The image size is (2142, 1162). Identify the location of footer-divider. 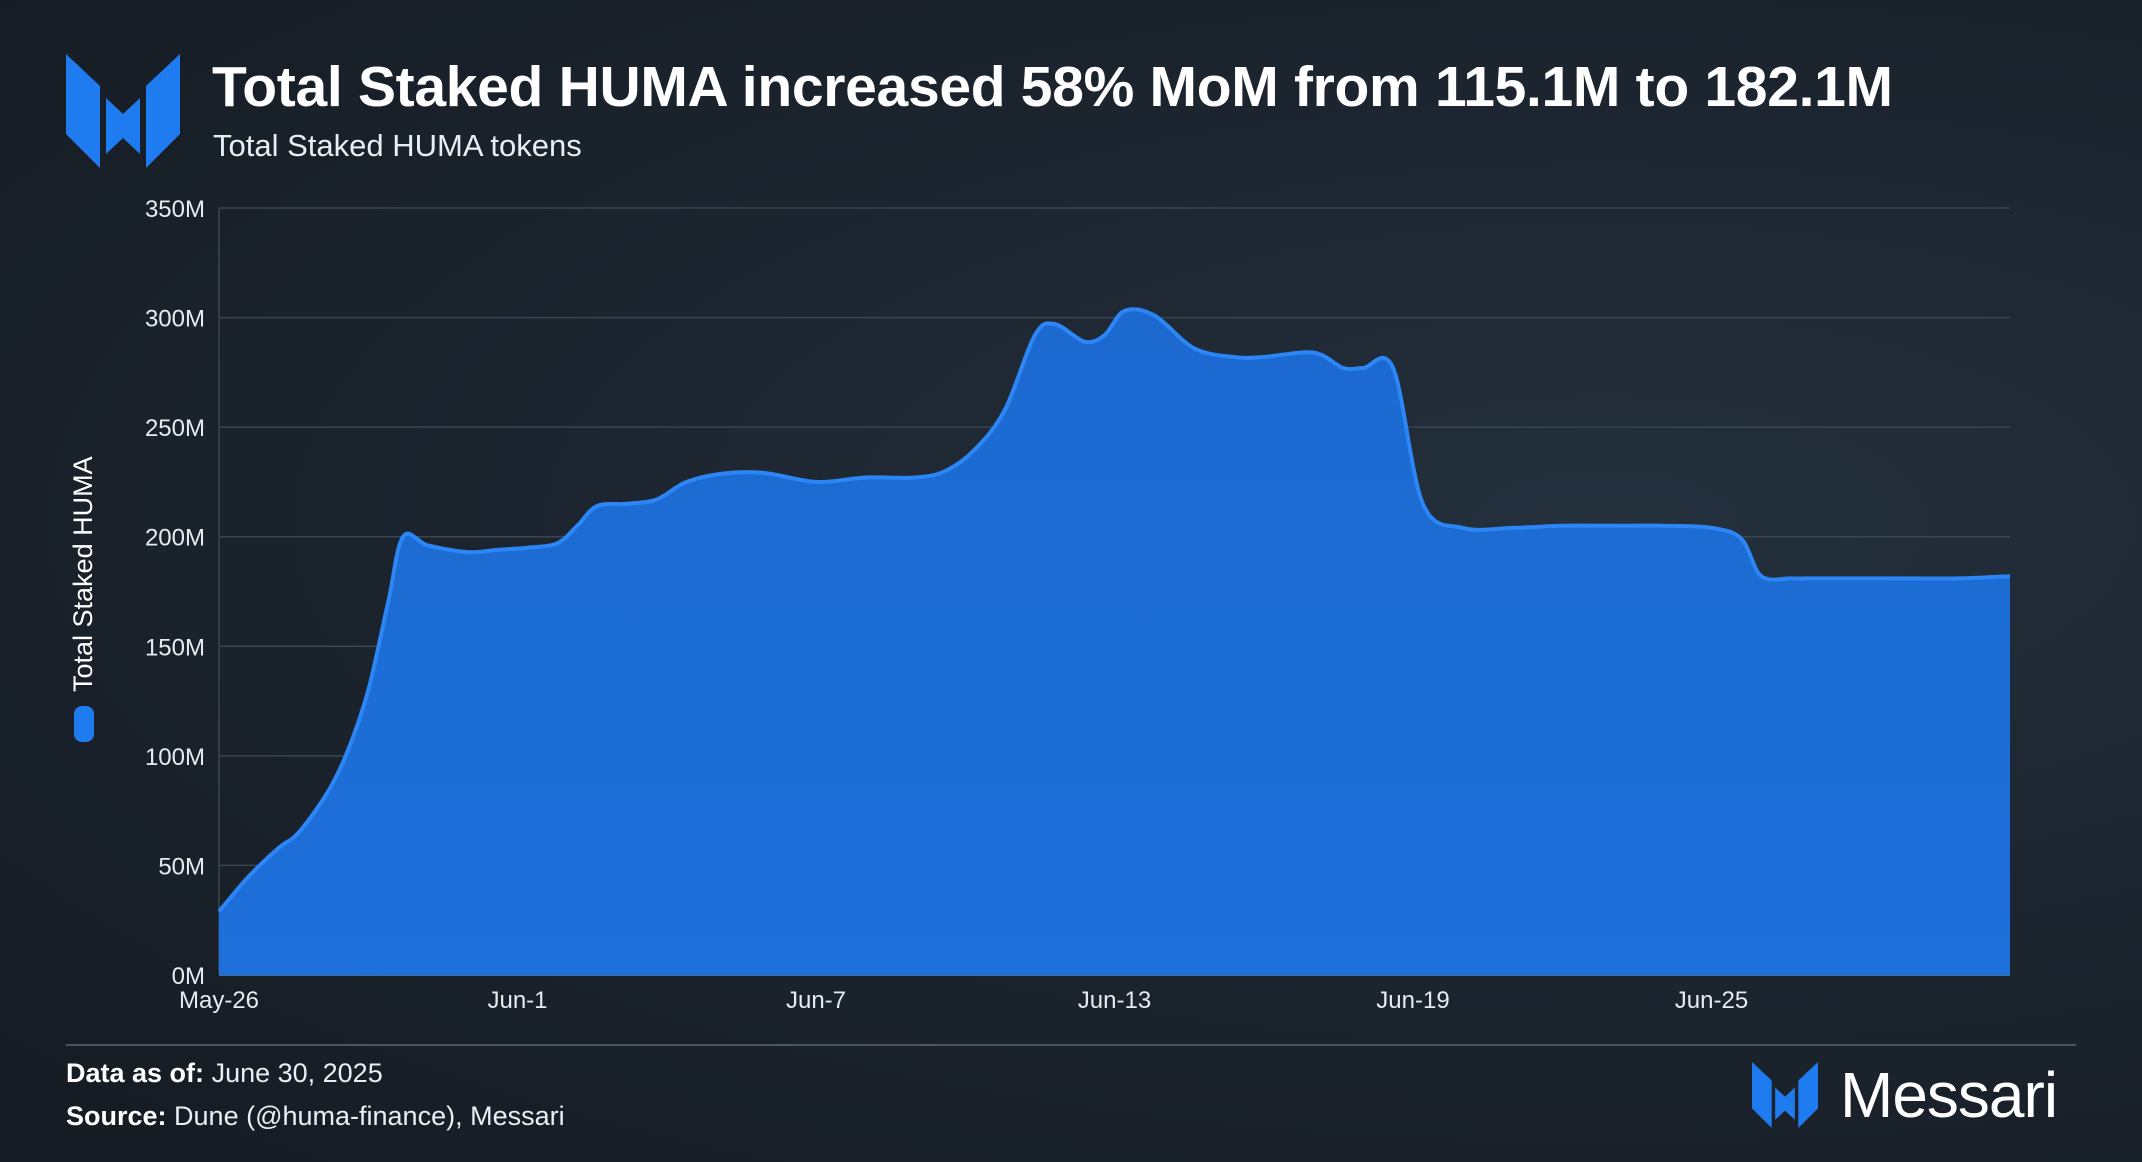
(1071, 1045).